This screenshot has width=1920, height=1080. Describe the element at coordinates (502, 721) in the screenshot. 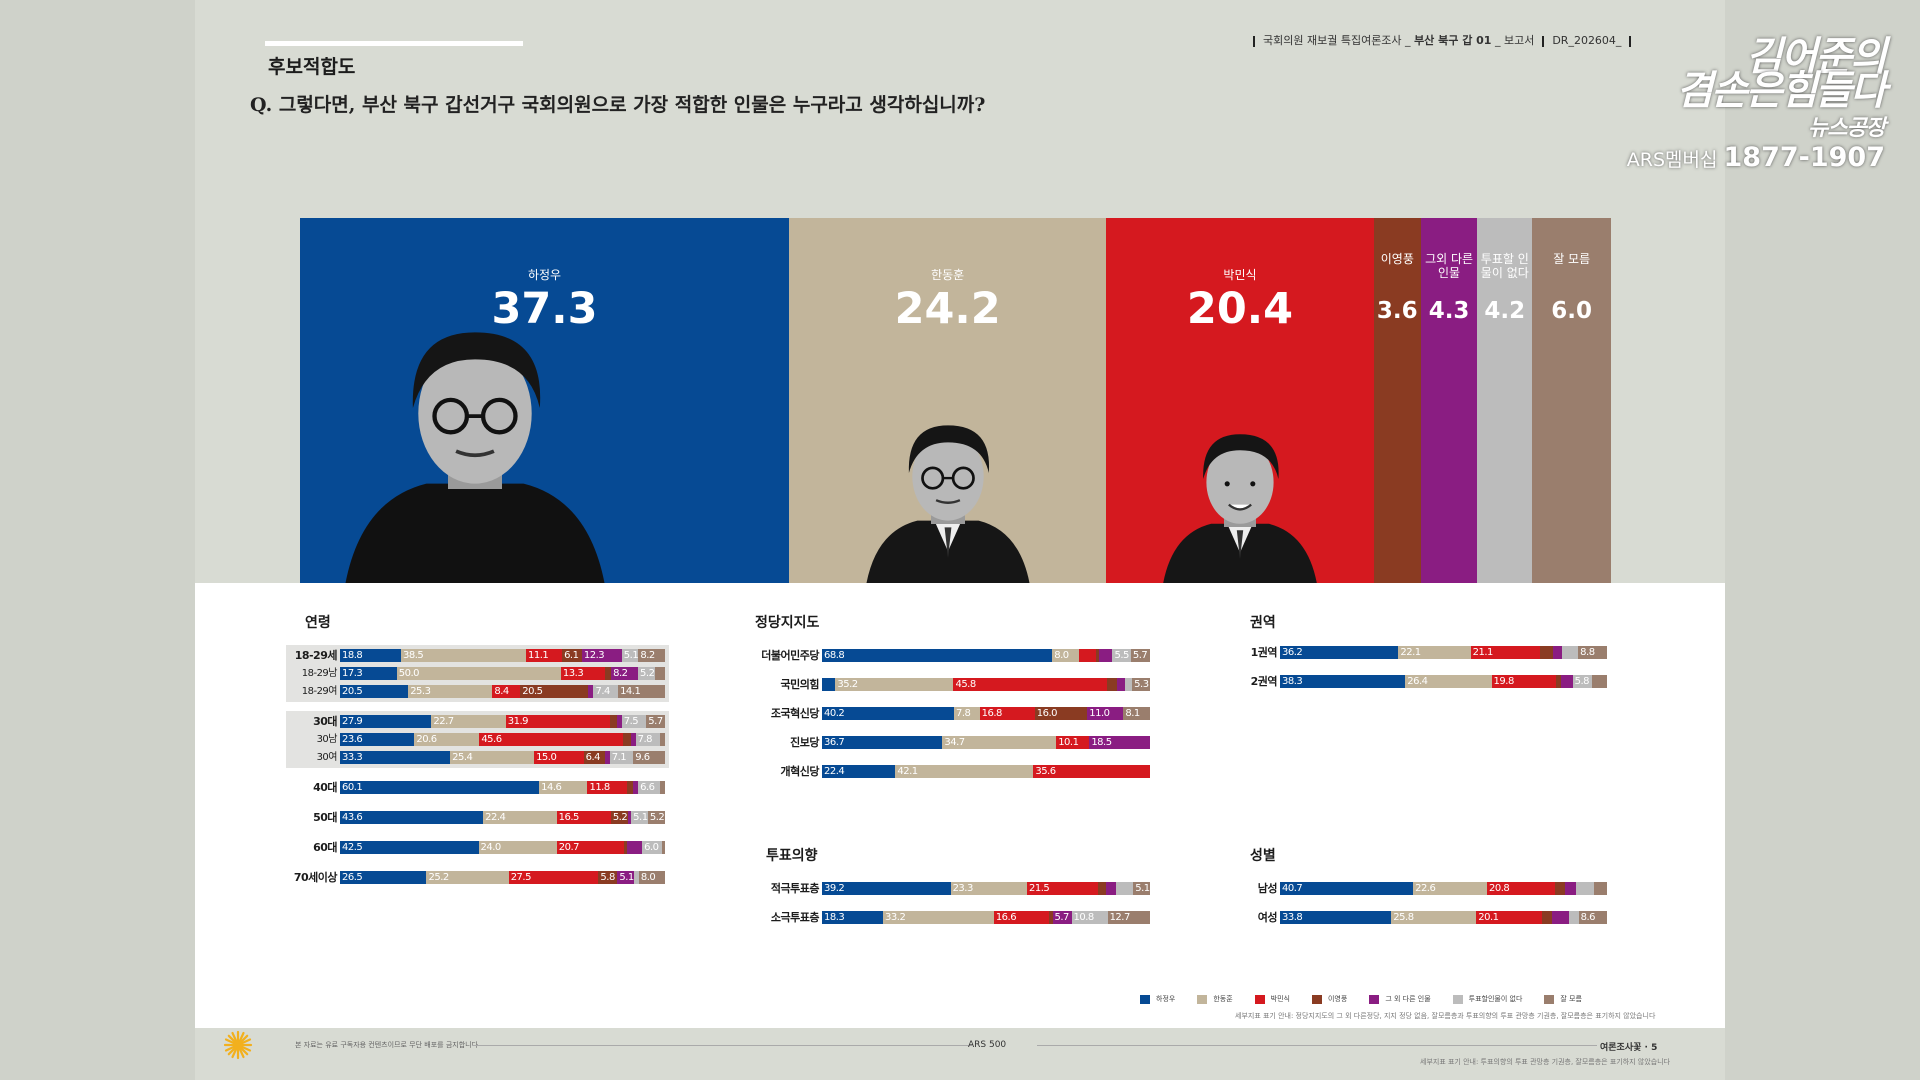

I see `stacked-bar: 27.9 22.7 31.9 7.5 5.7` at that location.